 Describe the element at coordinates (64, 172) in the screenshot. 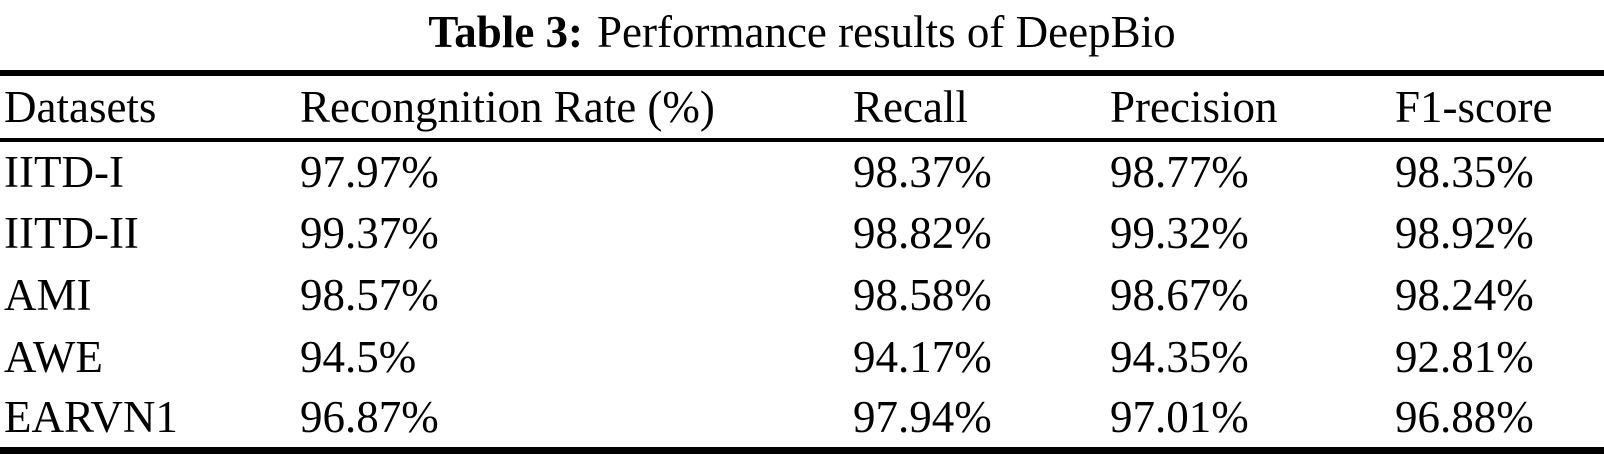

I see `cell-dataset: IITD-I` at that location.